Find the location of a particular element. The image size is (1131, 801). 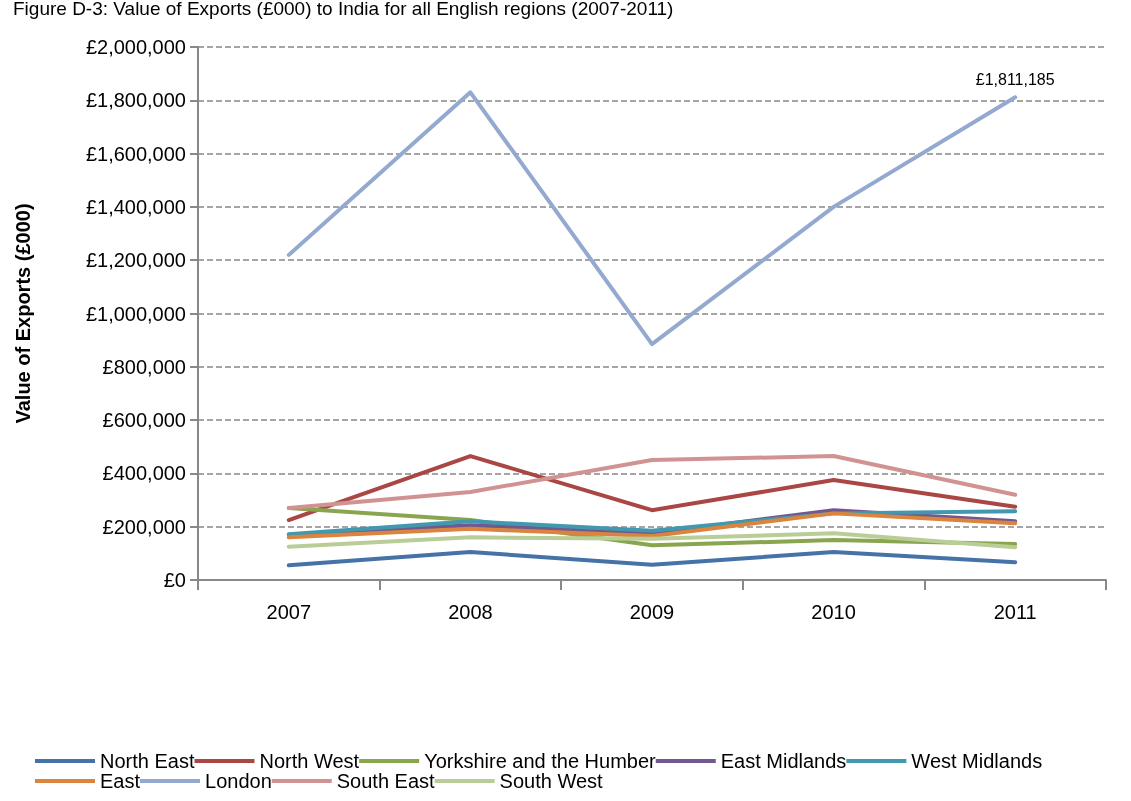

x-tick-label: 2007 is located at coordinates (289, 612).